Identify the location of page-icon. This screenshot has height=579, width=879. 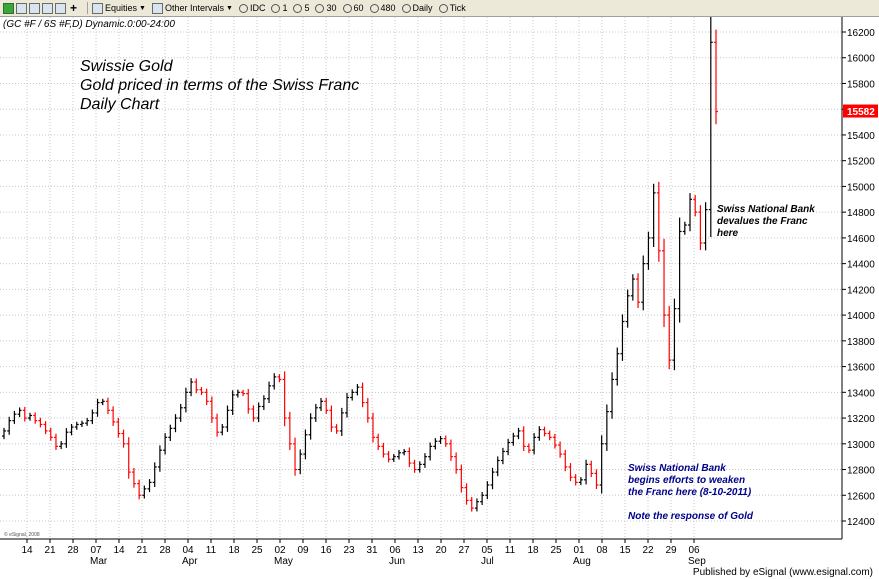
(34, 8).